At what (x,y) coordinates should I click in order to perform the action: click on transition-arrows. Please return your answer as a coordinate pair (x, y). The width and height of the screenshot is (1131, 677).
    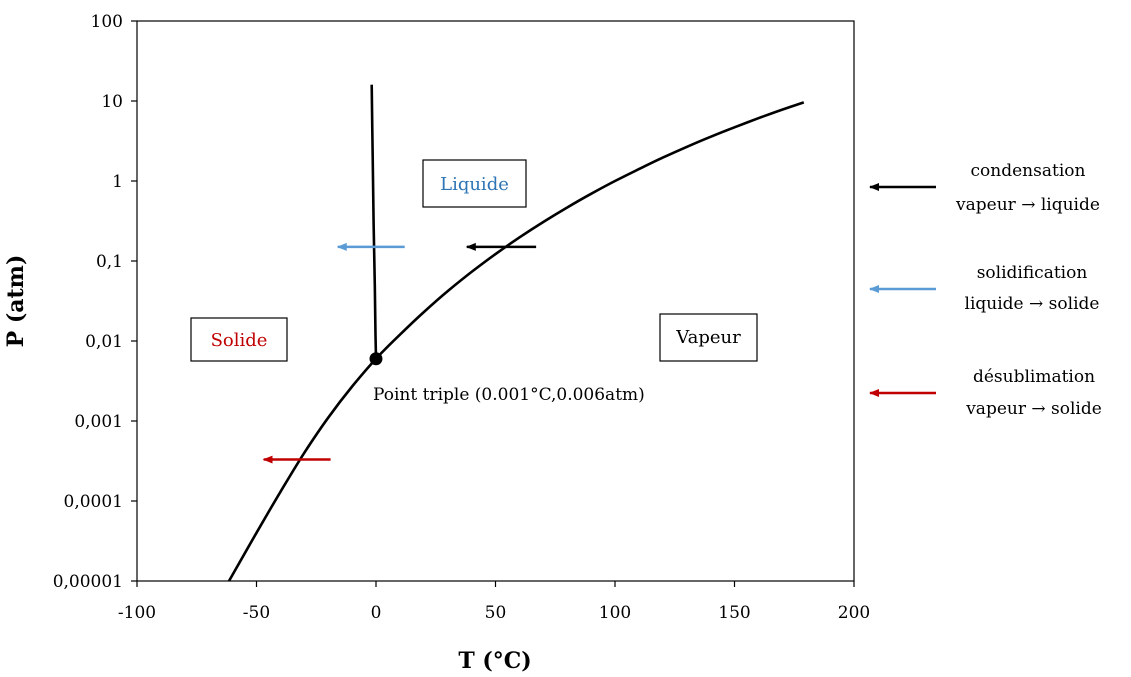
    Looking at the image, I should click on (399, 353).